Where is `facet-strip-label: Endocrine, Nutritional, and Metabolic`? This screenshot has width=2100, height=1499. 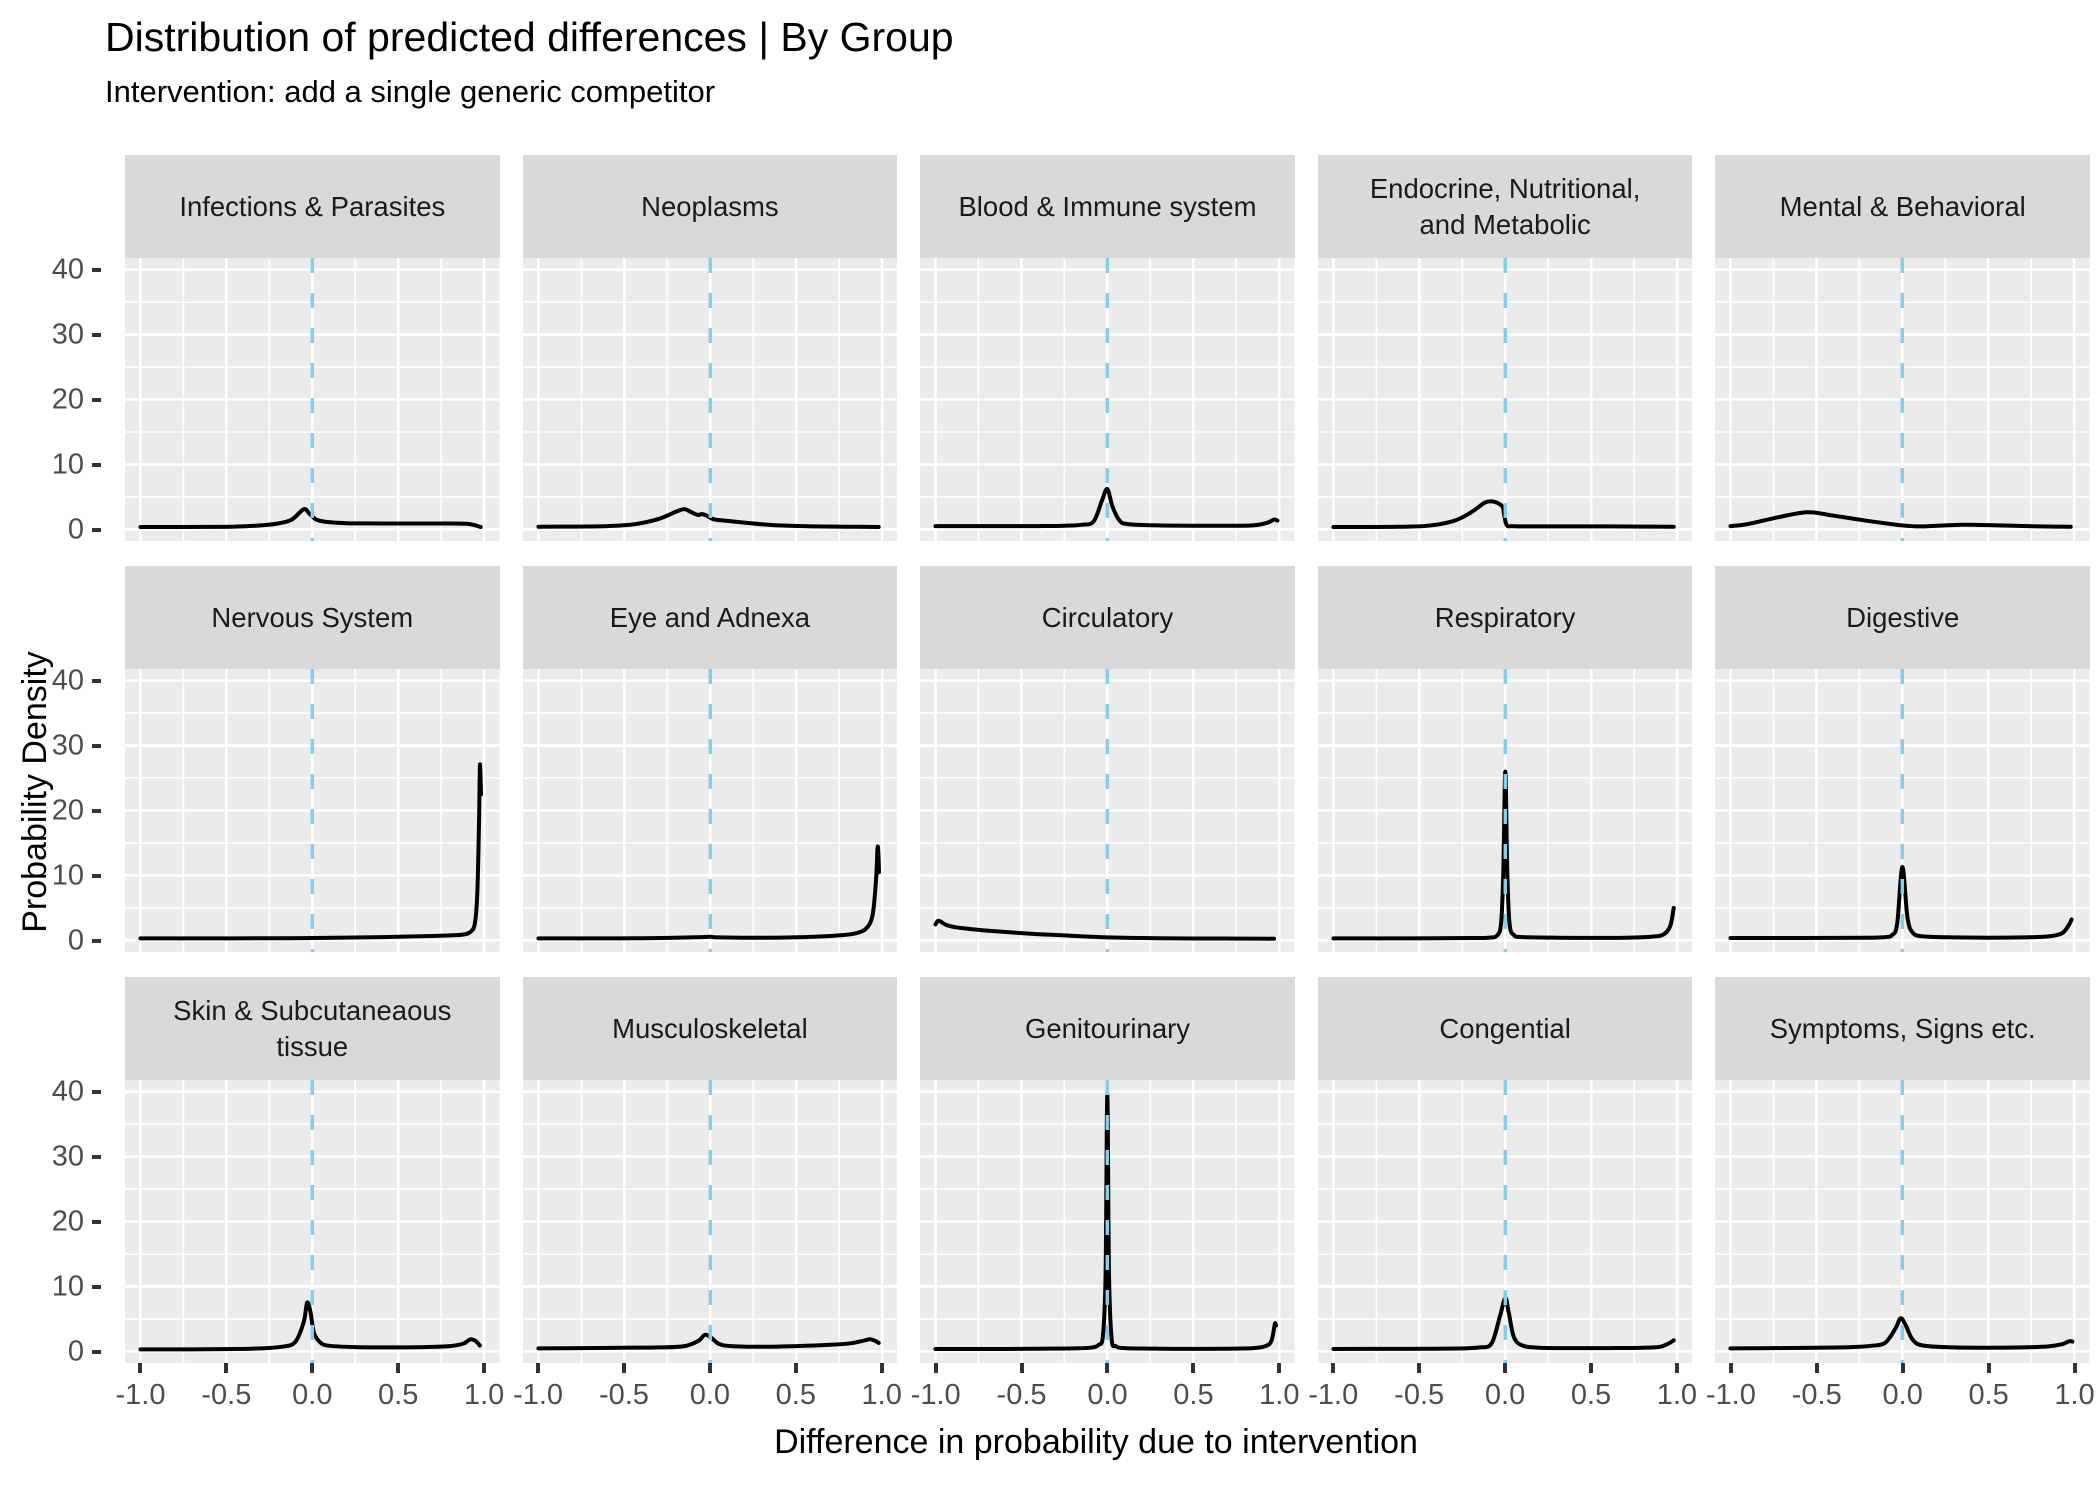
facet-strip-label: Endocrine, Nutritional, and Metabolic is located at coordinates (1505, 207).